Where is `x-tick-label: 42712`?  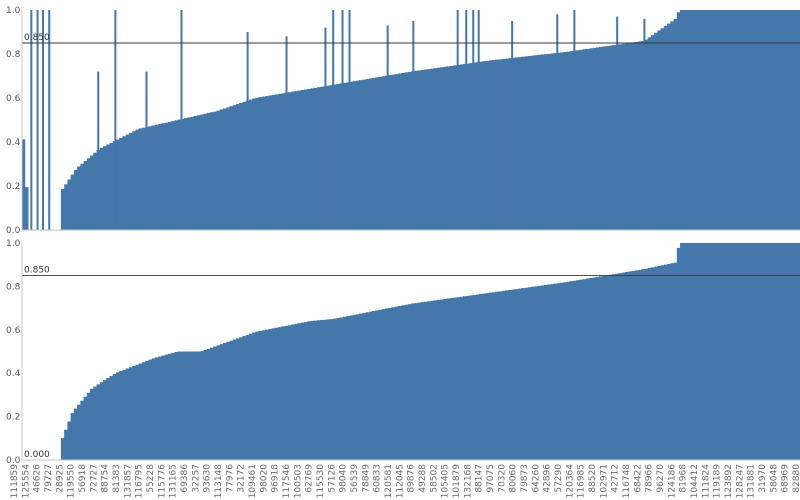 x-tick-label: 42712 is located at coordinates (616, 478).